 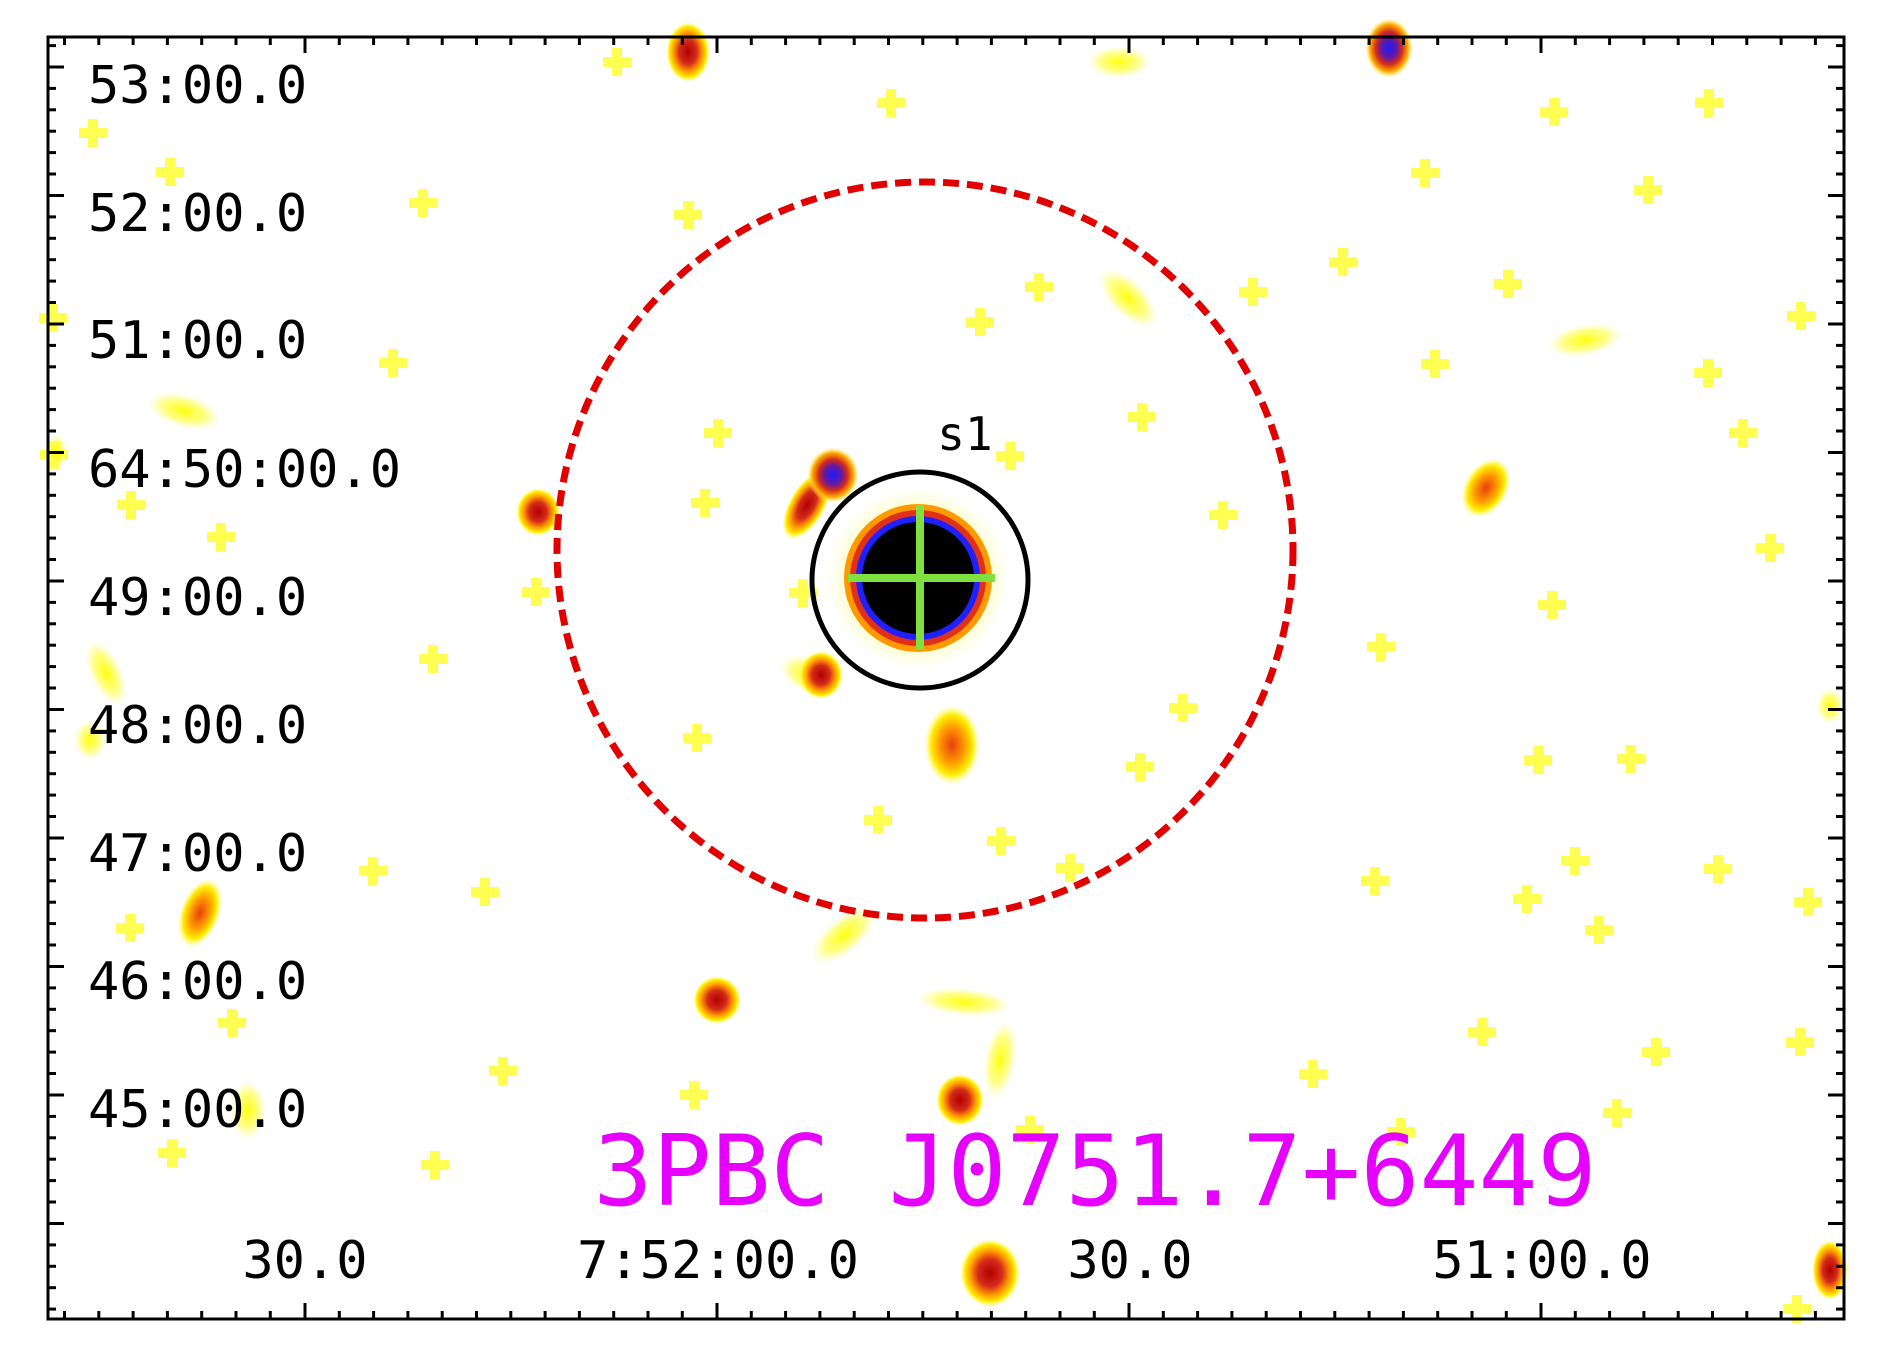 What do you see at coordinates (1541, 1261) in the screenshot?
I see `x-tick-label: 51:00.0` at bounding box center [1541, 1261].